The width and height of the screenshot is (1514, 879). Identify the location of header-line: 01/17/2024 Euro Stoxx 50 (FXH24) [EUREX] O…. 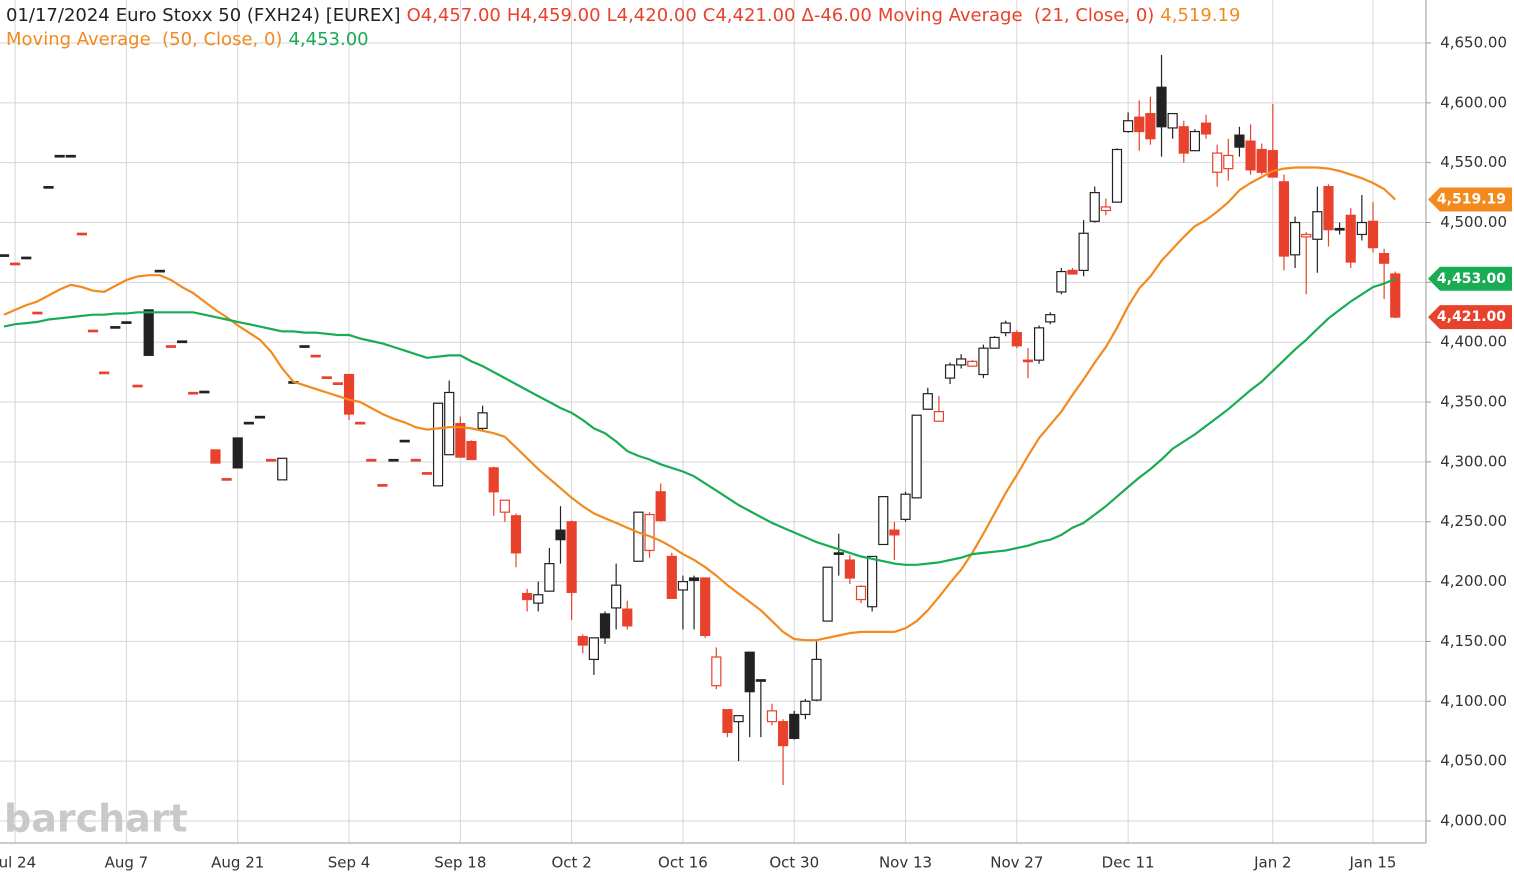
(626, 16).